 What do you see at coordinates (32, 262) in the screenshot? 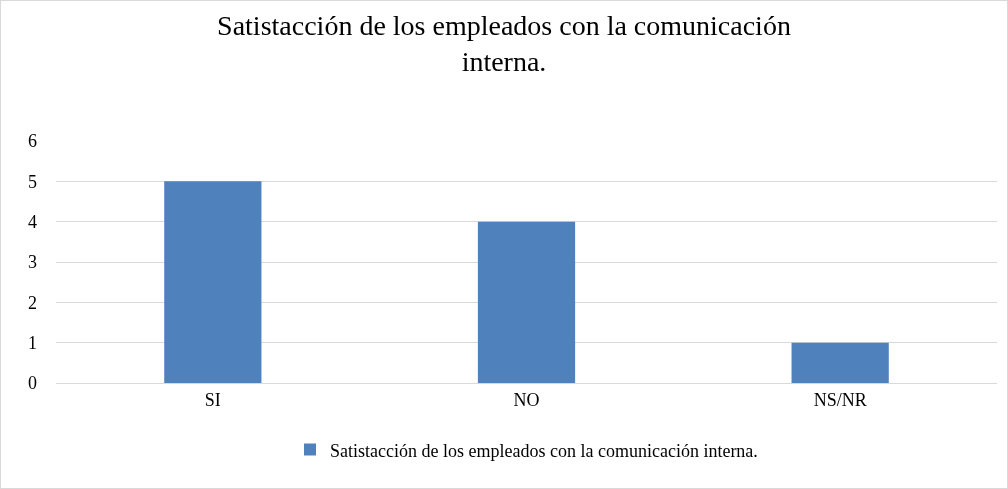
I see `y-tick-label: 3` at bounding box center [32, 262].